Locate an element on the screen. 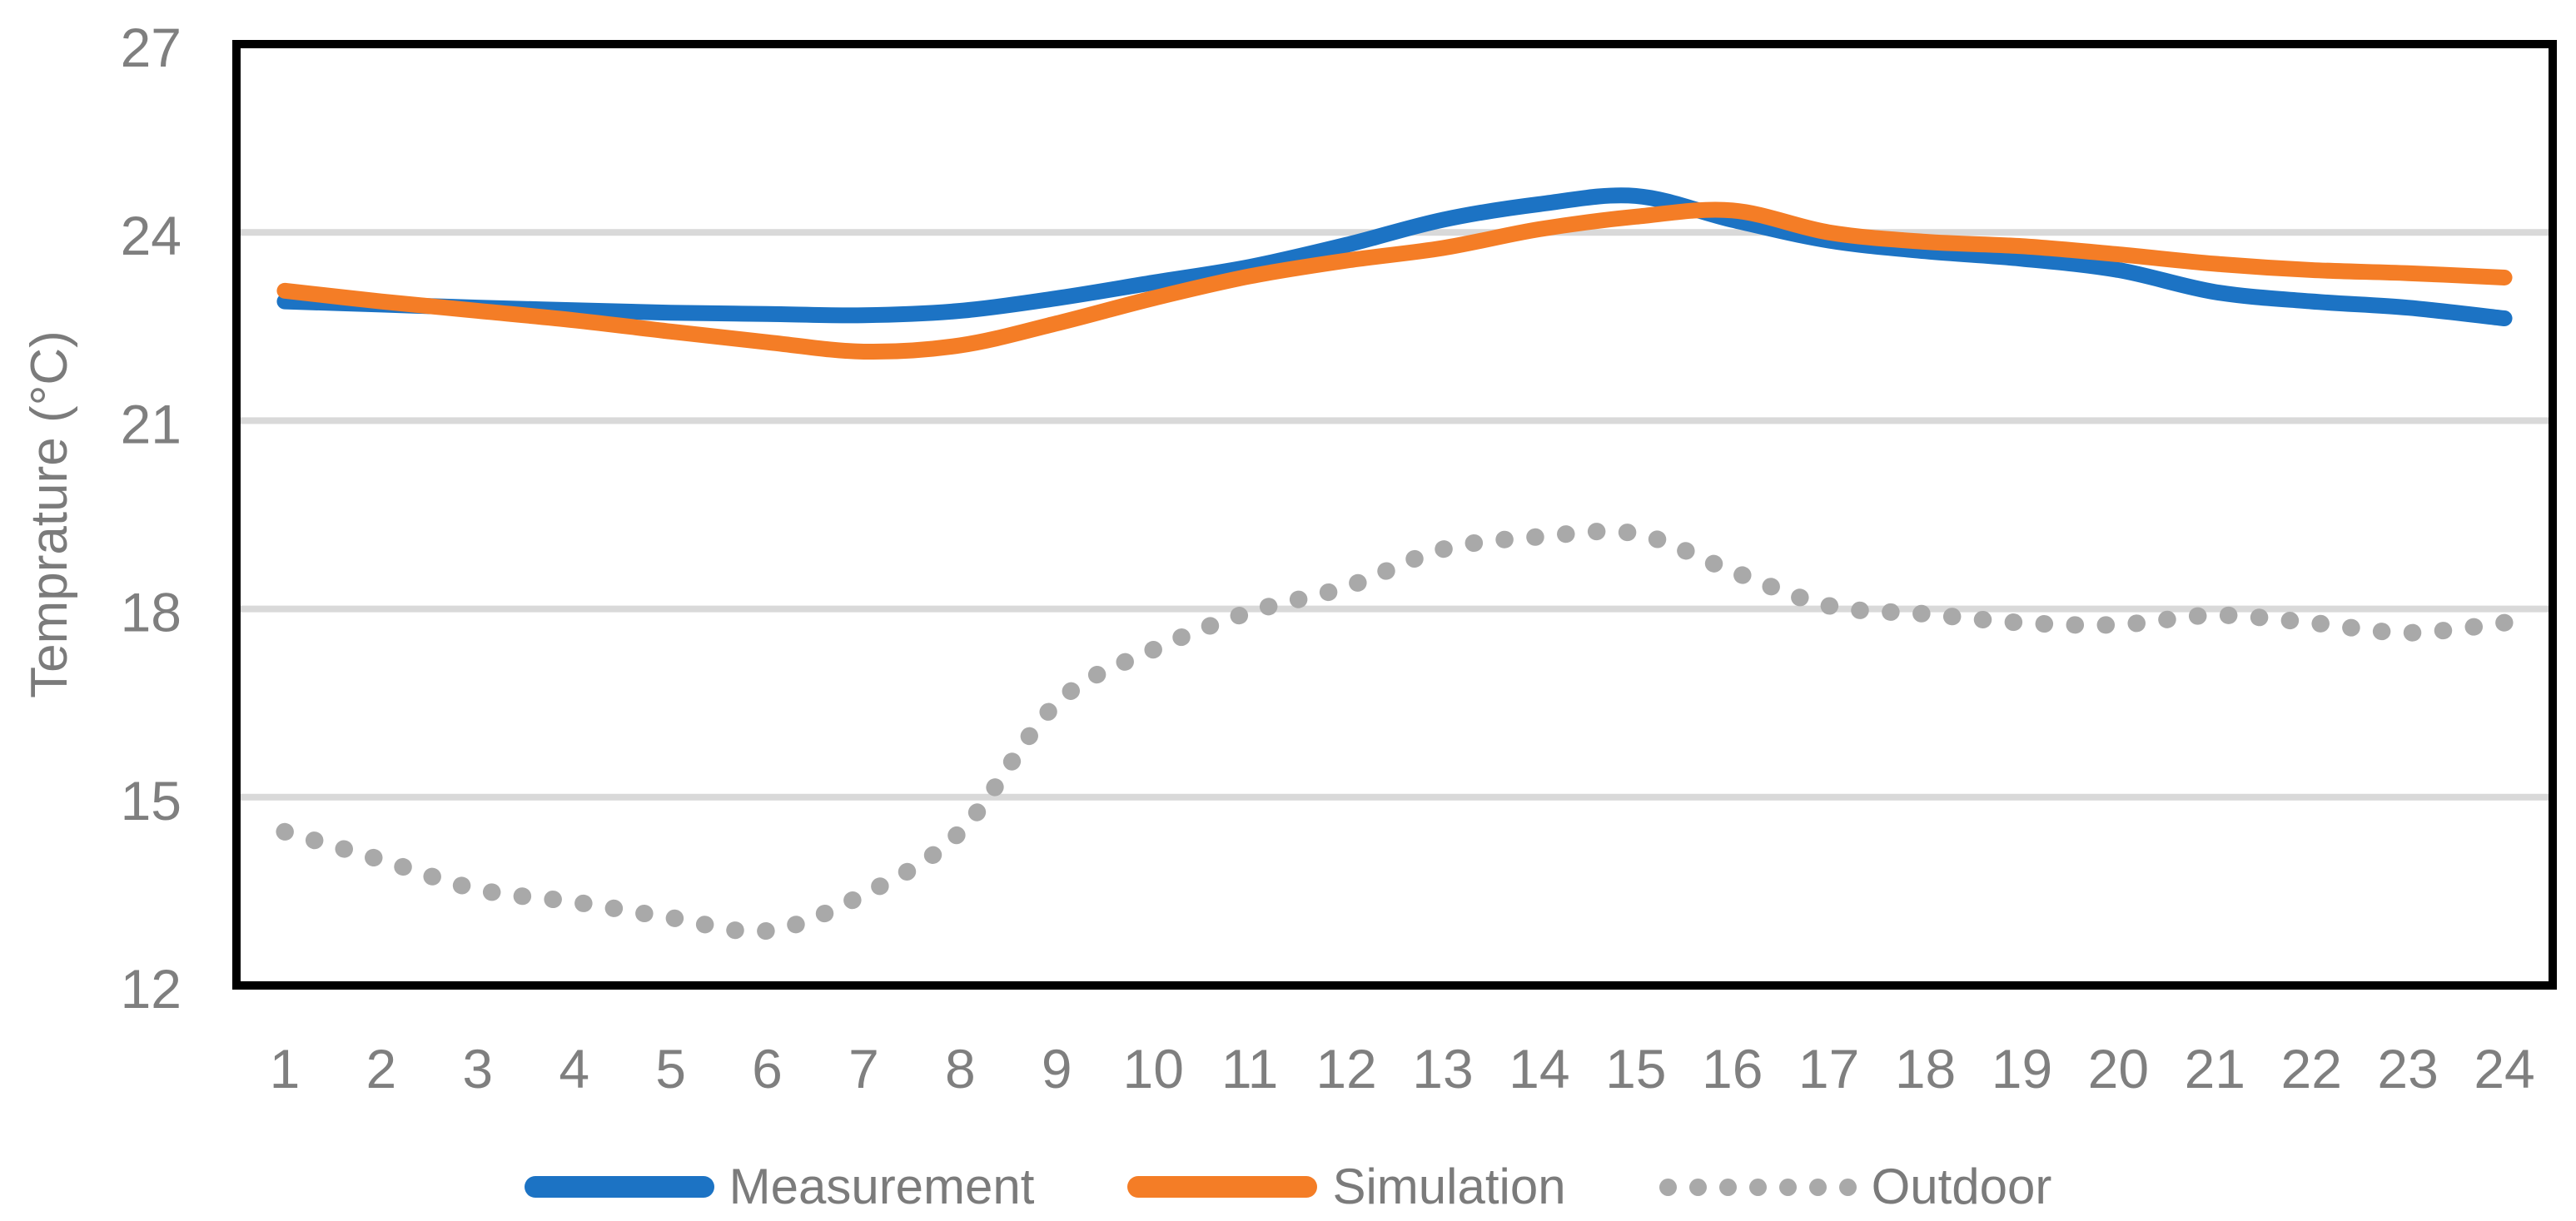 The image size is (2576, 1221). x-tick-label: 7 is located at coordinates (863, 1068).